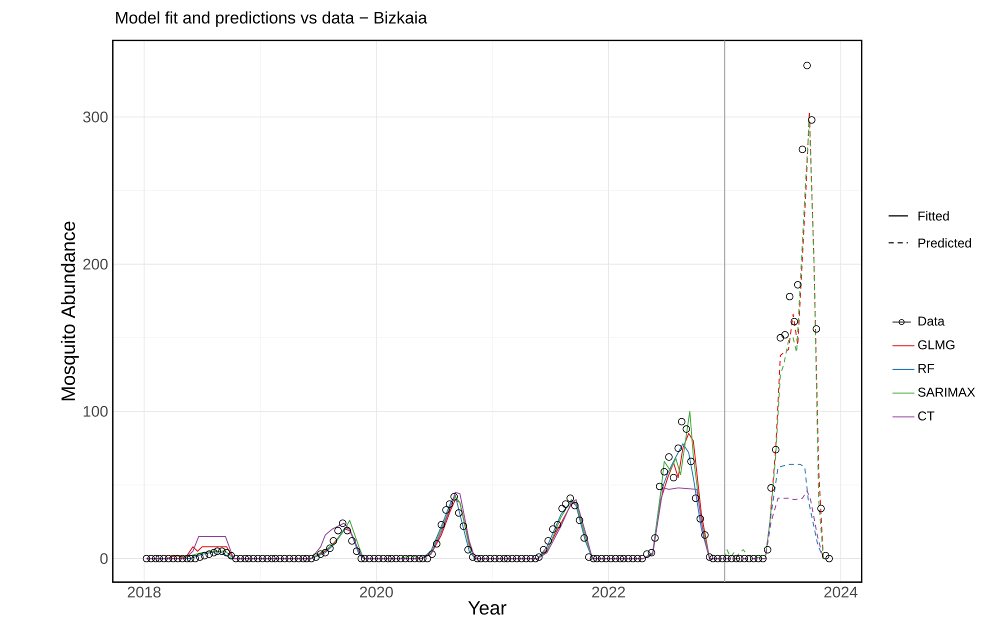 This screenshot has height=629, width=985. What do you see at coordinates (931, 321) in the screenshot?
I see `legend-label: Data` at bounding box center [931, 321].